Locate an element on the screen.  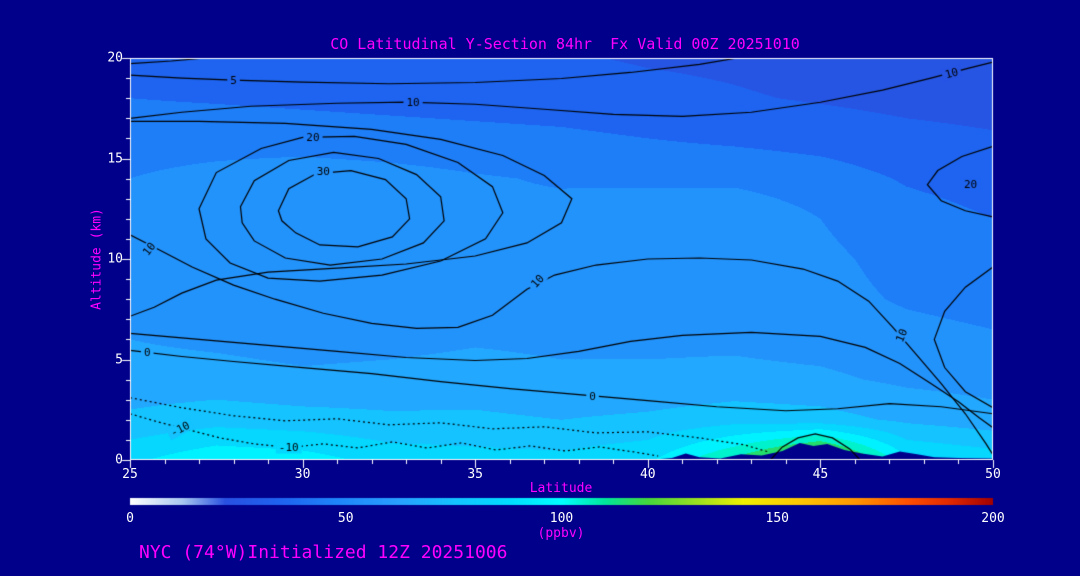
y-tick-label: 15 is located at coordinates (115, 158).